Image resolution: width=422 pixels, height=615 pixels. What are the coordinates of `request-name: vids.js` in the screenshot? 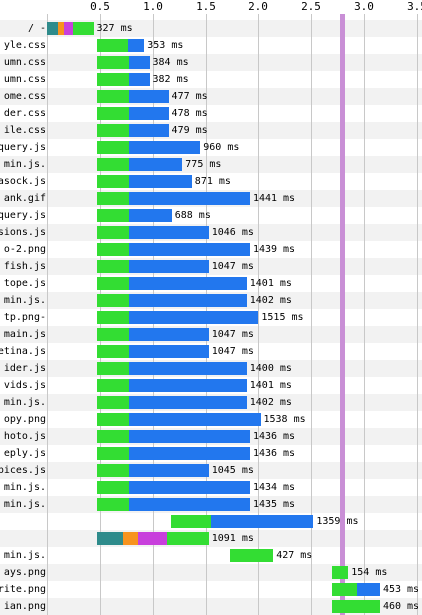 It's located at (24, 385).